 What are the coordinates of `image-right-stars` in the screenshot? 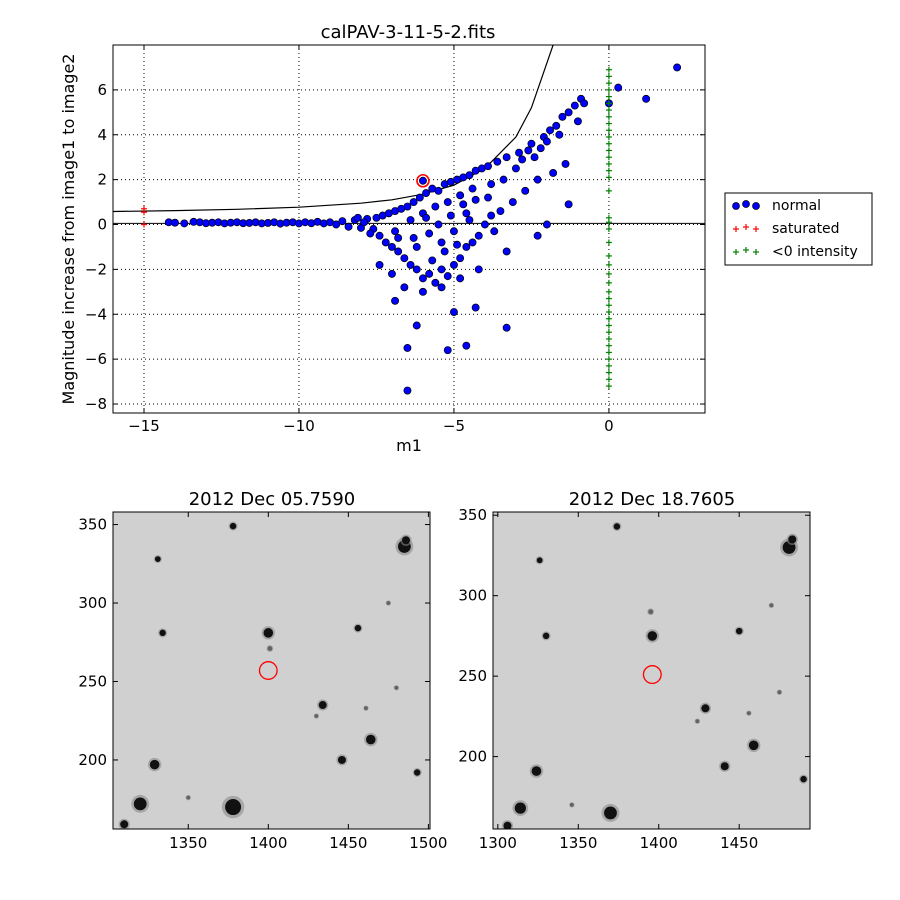 It's located at (655, 675).